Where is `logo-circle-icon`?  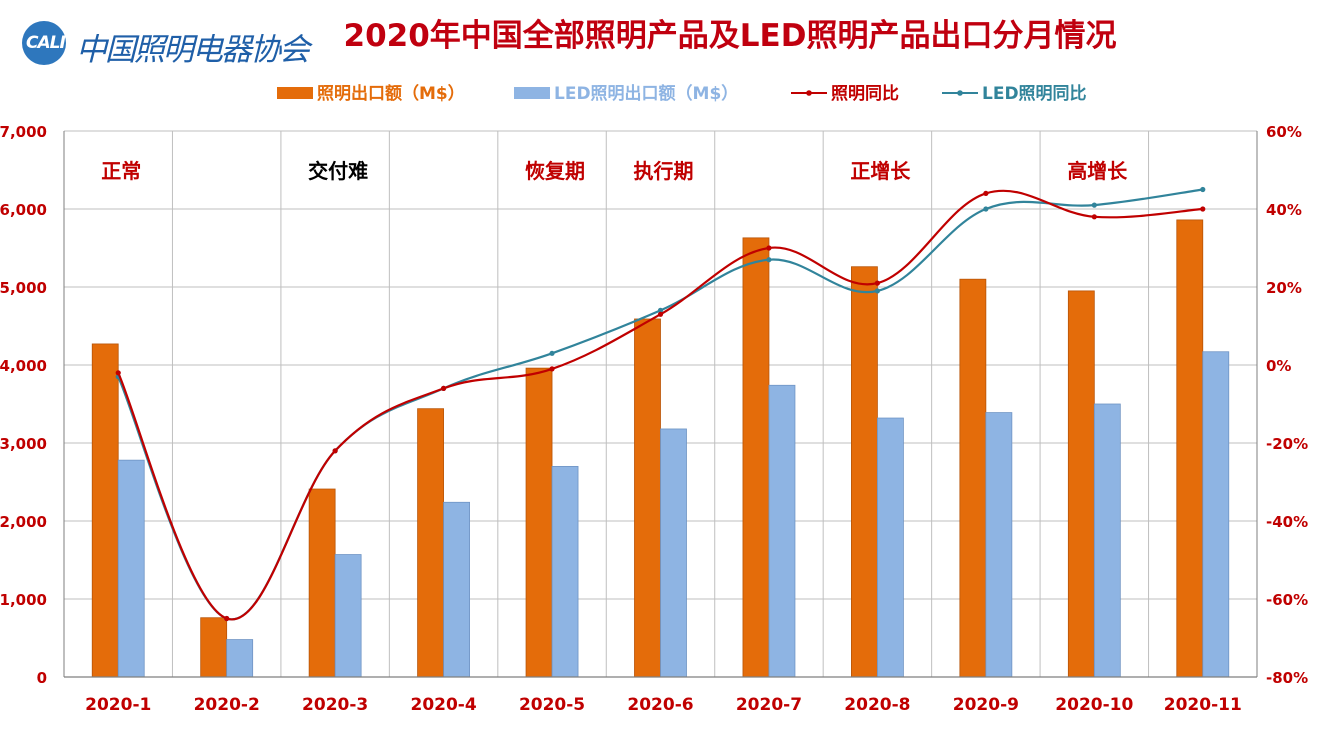 logo-circle-icon is located at coordinates (44, 43).